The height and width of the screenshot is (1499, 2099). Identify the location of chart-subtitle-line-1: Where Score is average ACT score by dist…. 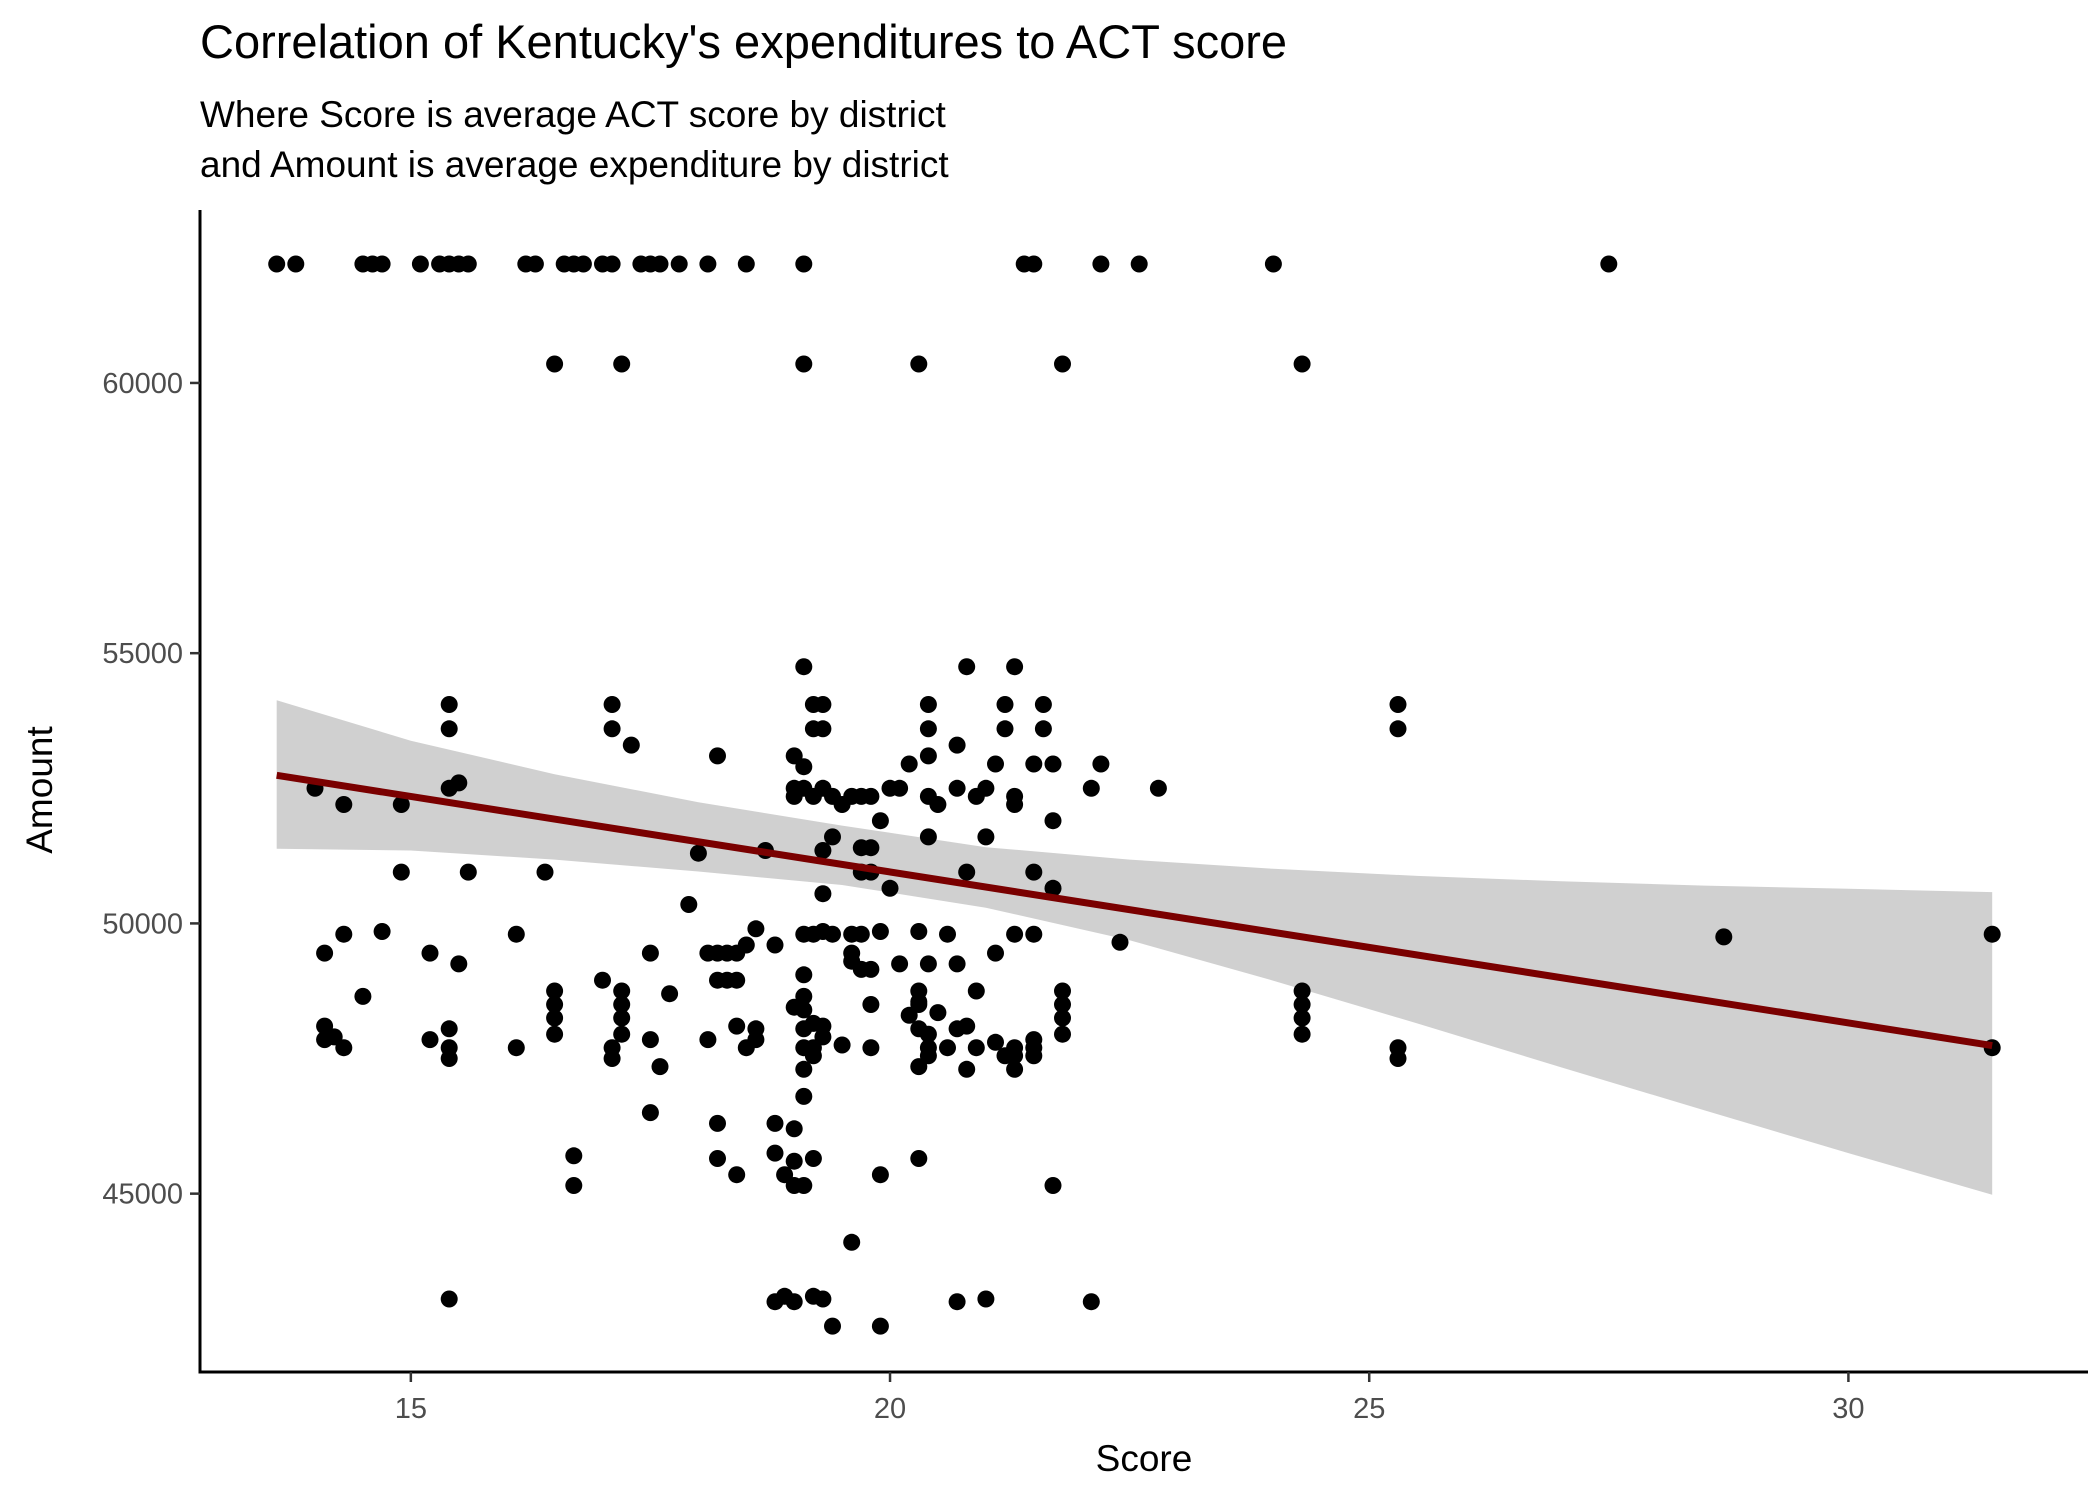
(573, 114).